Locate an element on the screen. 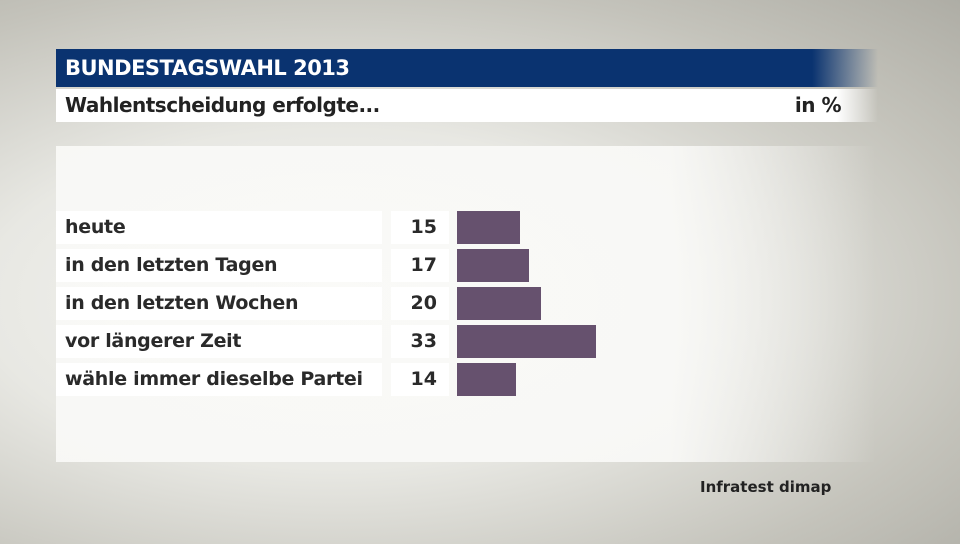 The height and width of the screenshot is (544, 960). source-label: Infratest dimap is located at coordinates (766, 487).